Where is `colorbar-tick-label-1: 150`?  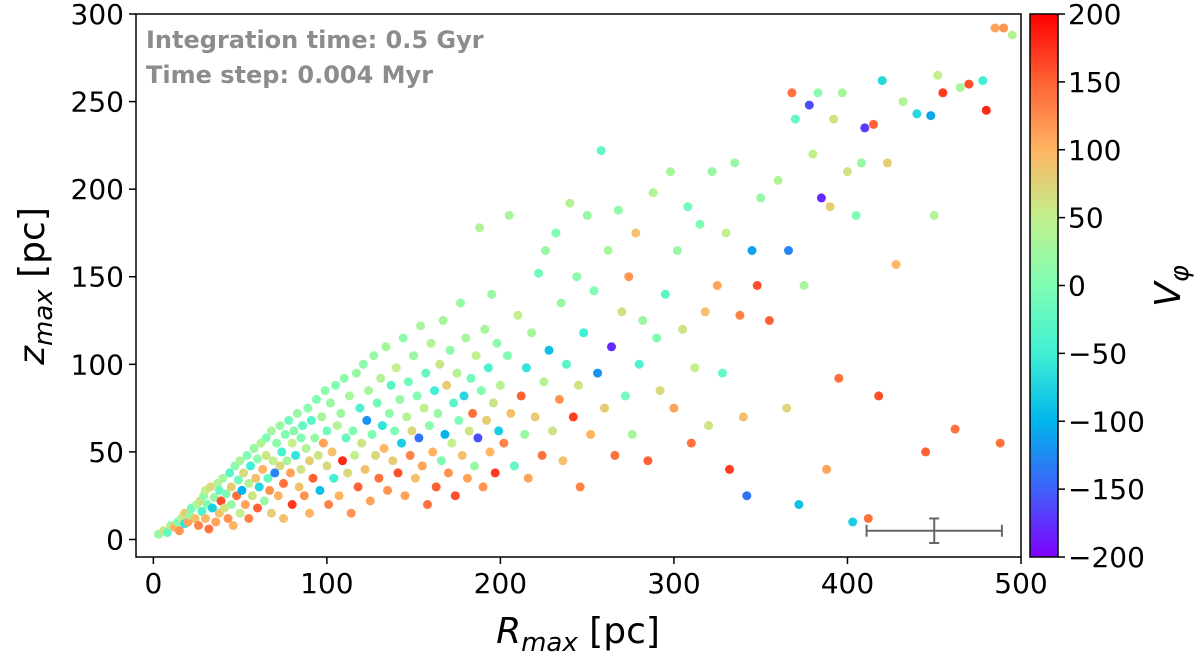
colorbar-tick-label-1: 150 is located at coordinates (1094, 82).